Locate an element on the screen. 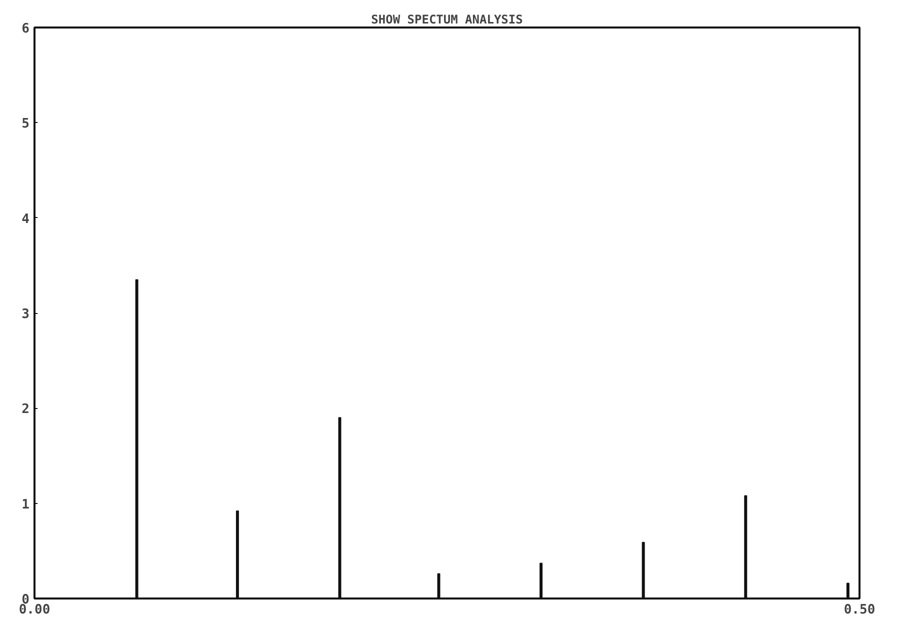  chart-title: SHOW SPECTUM ANALYSIS is located at coordinates (447, 19).